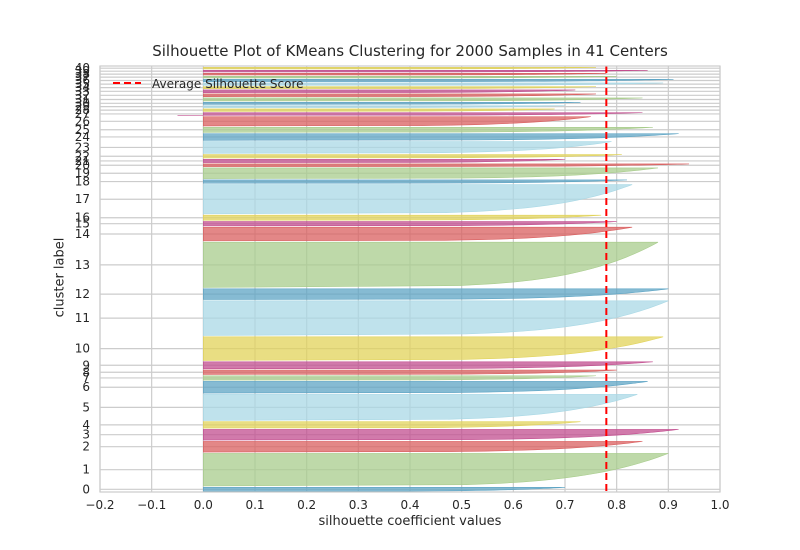  What do you see at coordinates (82, 103) in the screenshot?
I see `y-tick-label: 30` at bounding box center [82, 103].